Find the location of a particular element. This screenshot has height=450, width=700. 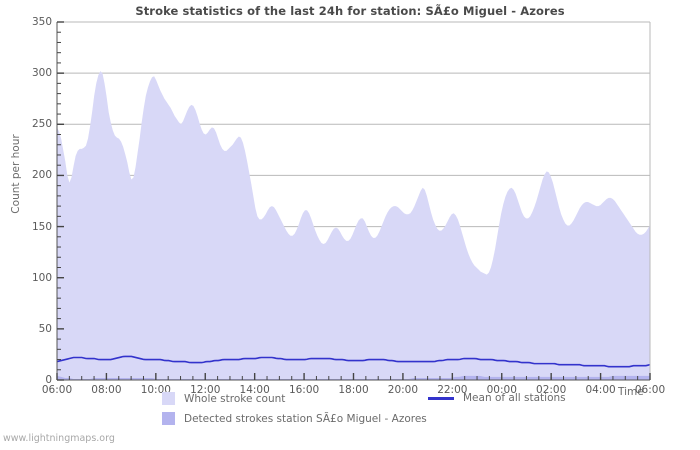

x-tick-label: 14:00 is located at coordinates (254, 390).